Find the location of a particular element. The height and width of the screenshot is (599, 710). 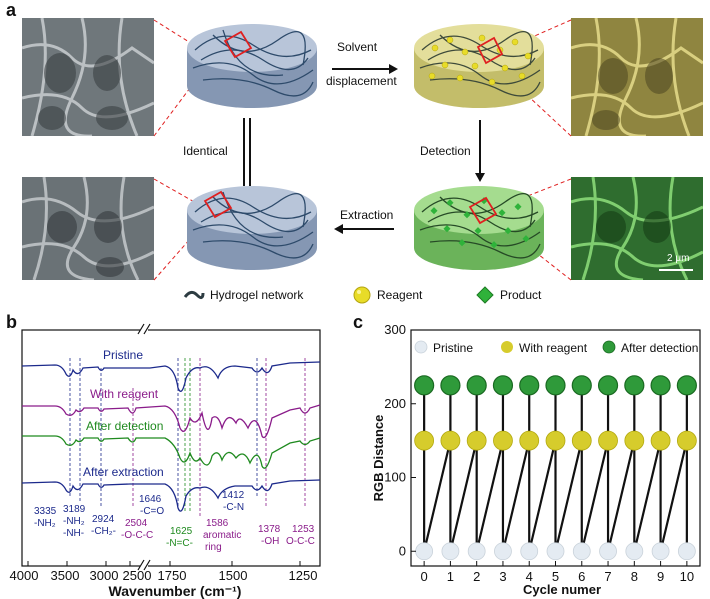

peak-1412-group: -C-N is located at coordinates (233, 507).